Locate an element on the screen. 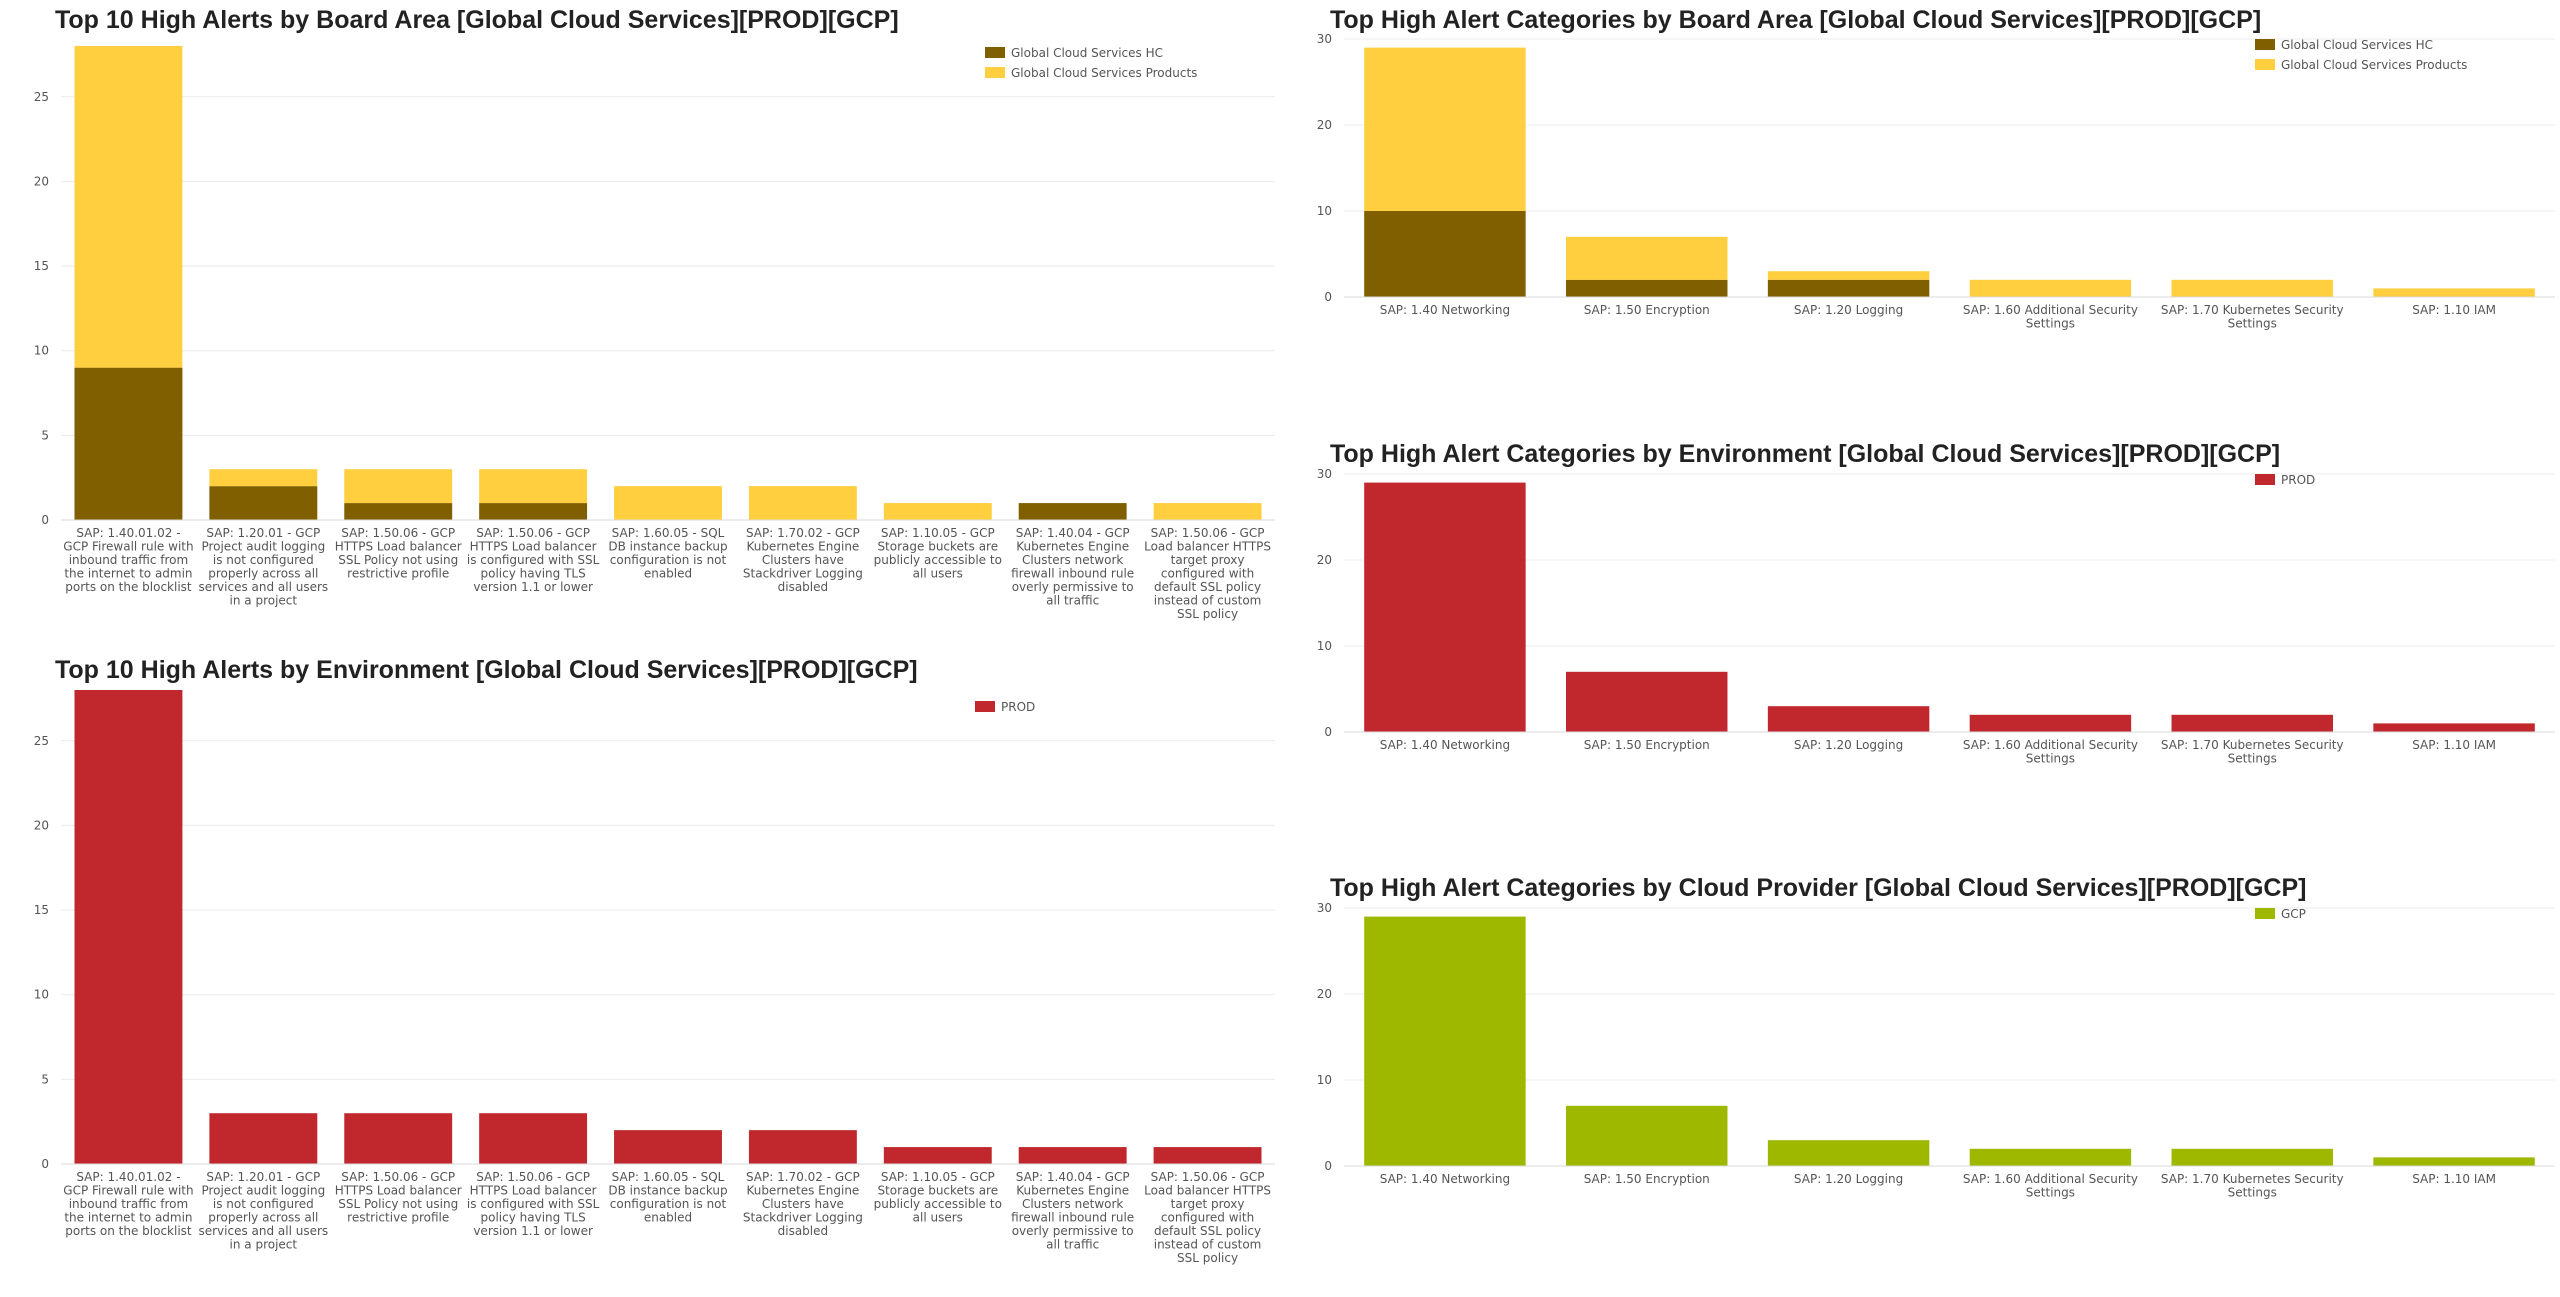 The image size is (2560, 1297). x-tick-label-line: default SSL policy is located at coordinates (1207, 1231).